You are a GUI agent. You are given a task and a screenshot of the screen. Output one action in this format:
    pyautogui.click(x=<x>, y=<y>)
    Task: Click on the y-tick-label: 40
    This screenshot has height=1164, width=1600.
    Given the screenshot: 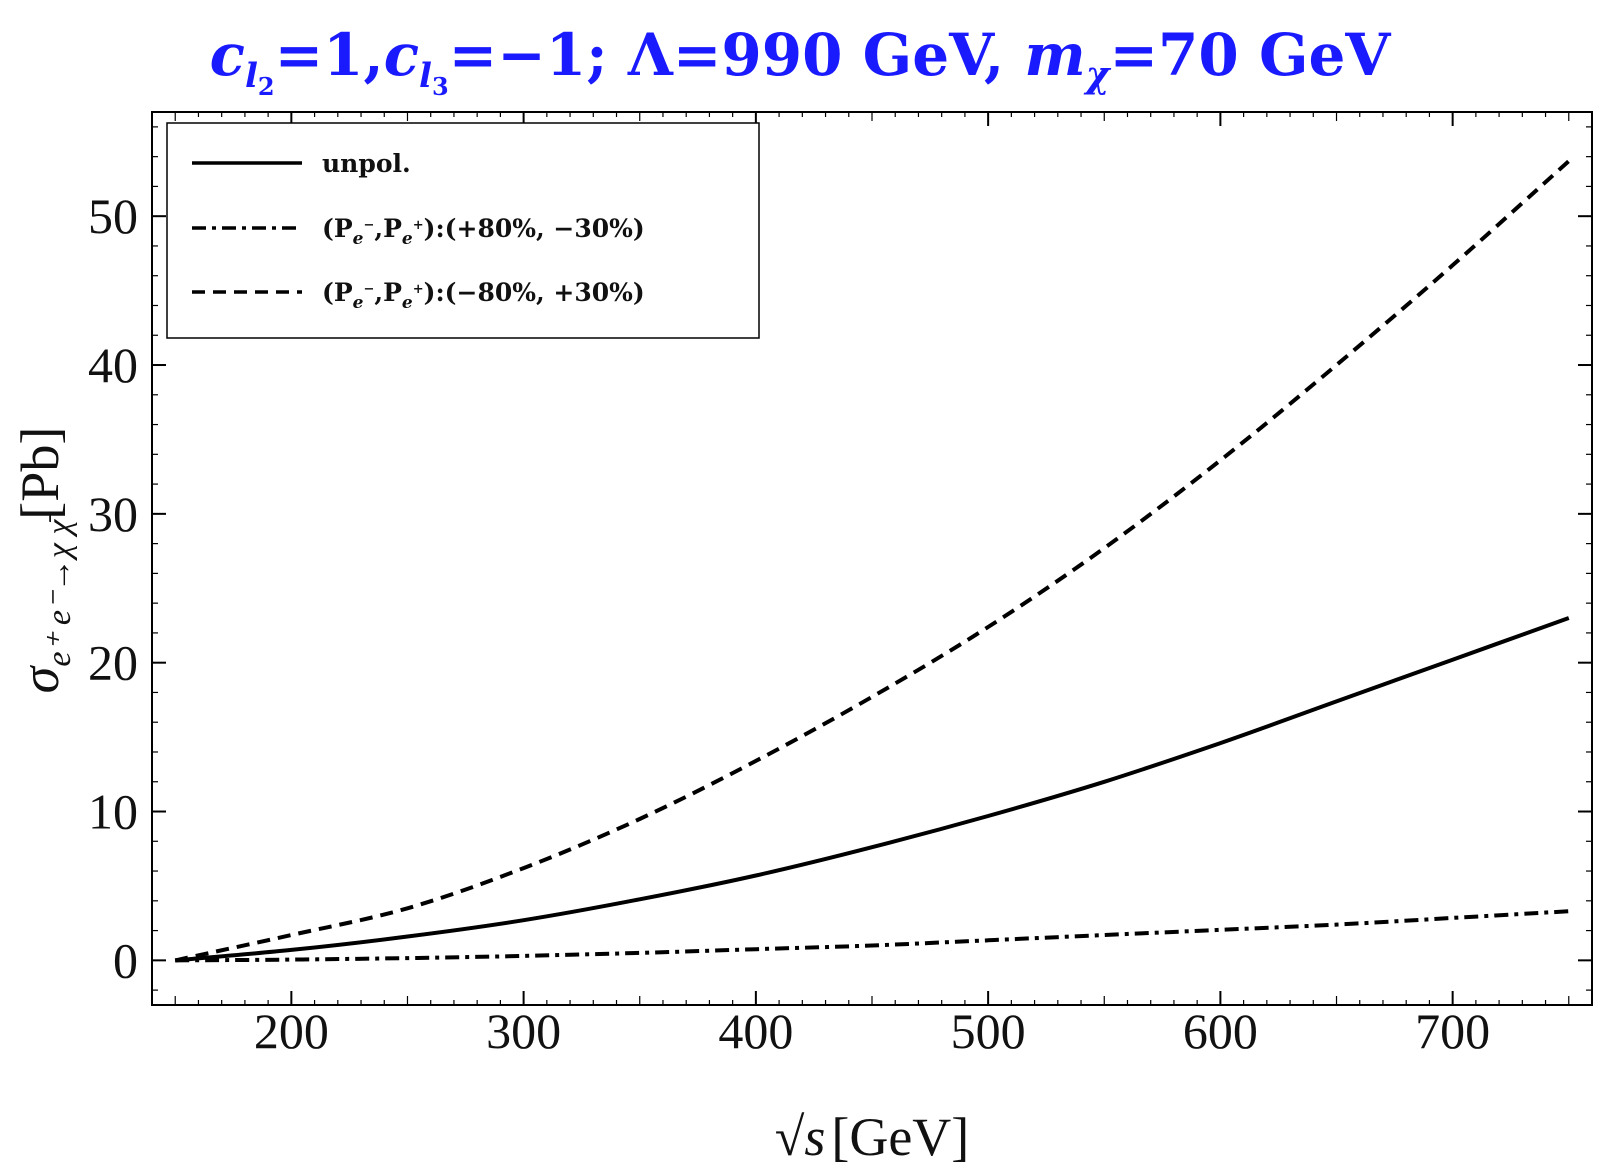 What is the action you would take?
    pyautogui.click(x=113, y=365)
    